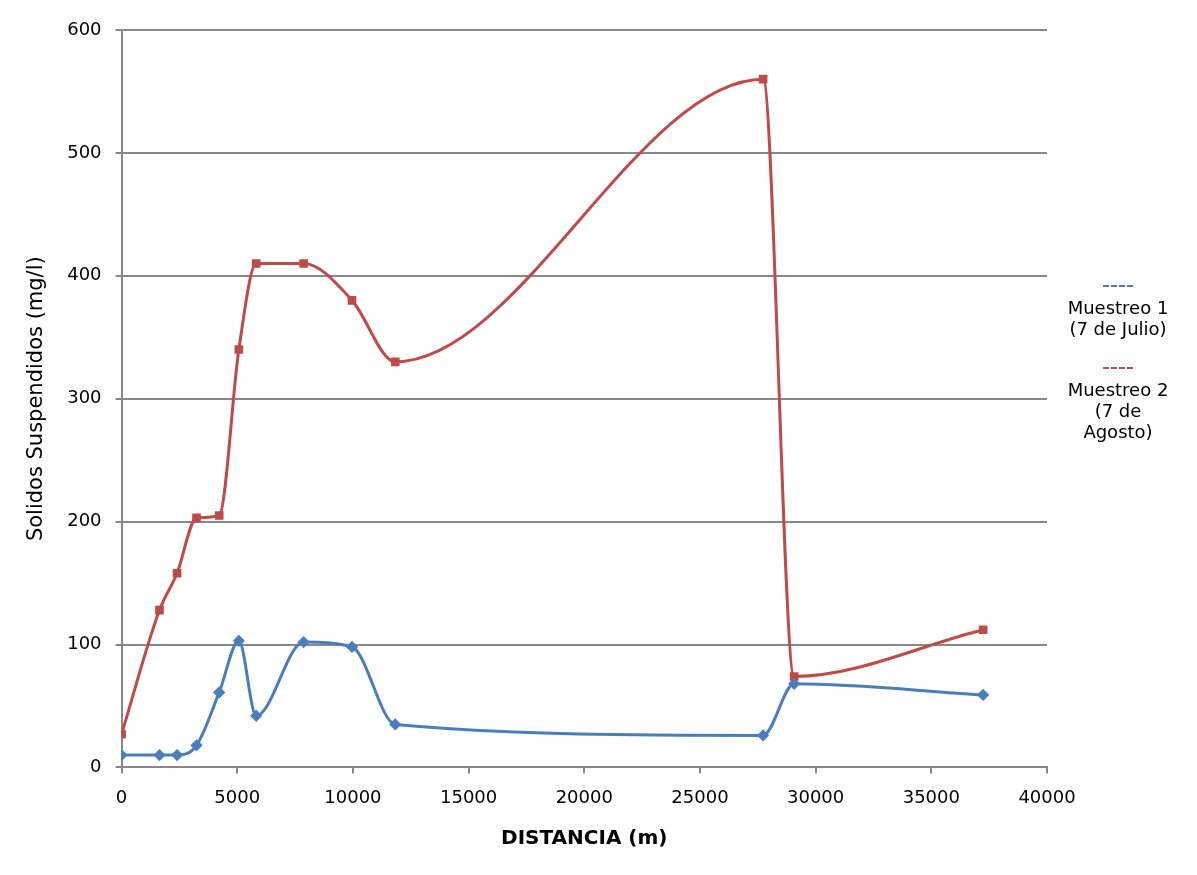 Image resolution: width=1197 pixels, height=875 pixels. What do you see at coordinates (468, 796) in the screenshot?
I see `x-tick-label: 15000` at bounding box center [468, 796].